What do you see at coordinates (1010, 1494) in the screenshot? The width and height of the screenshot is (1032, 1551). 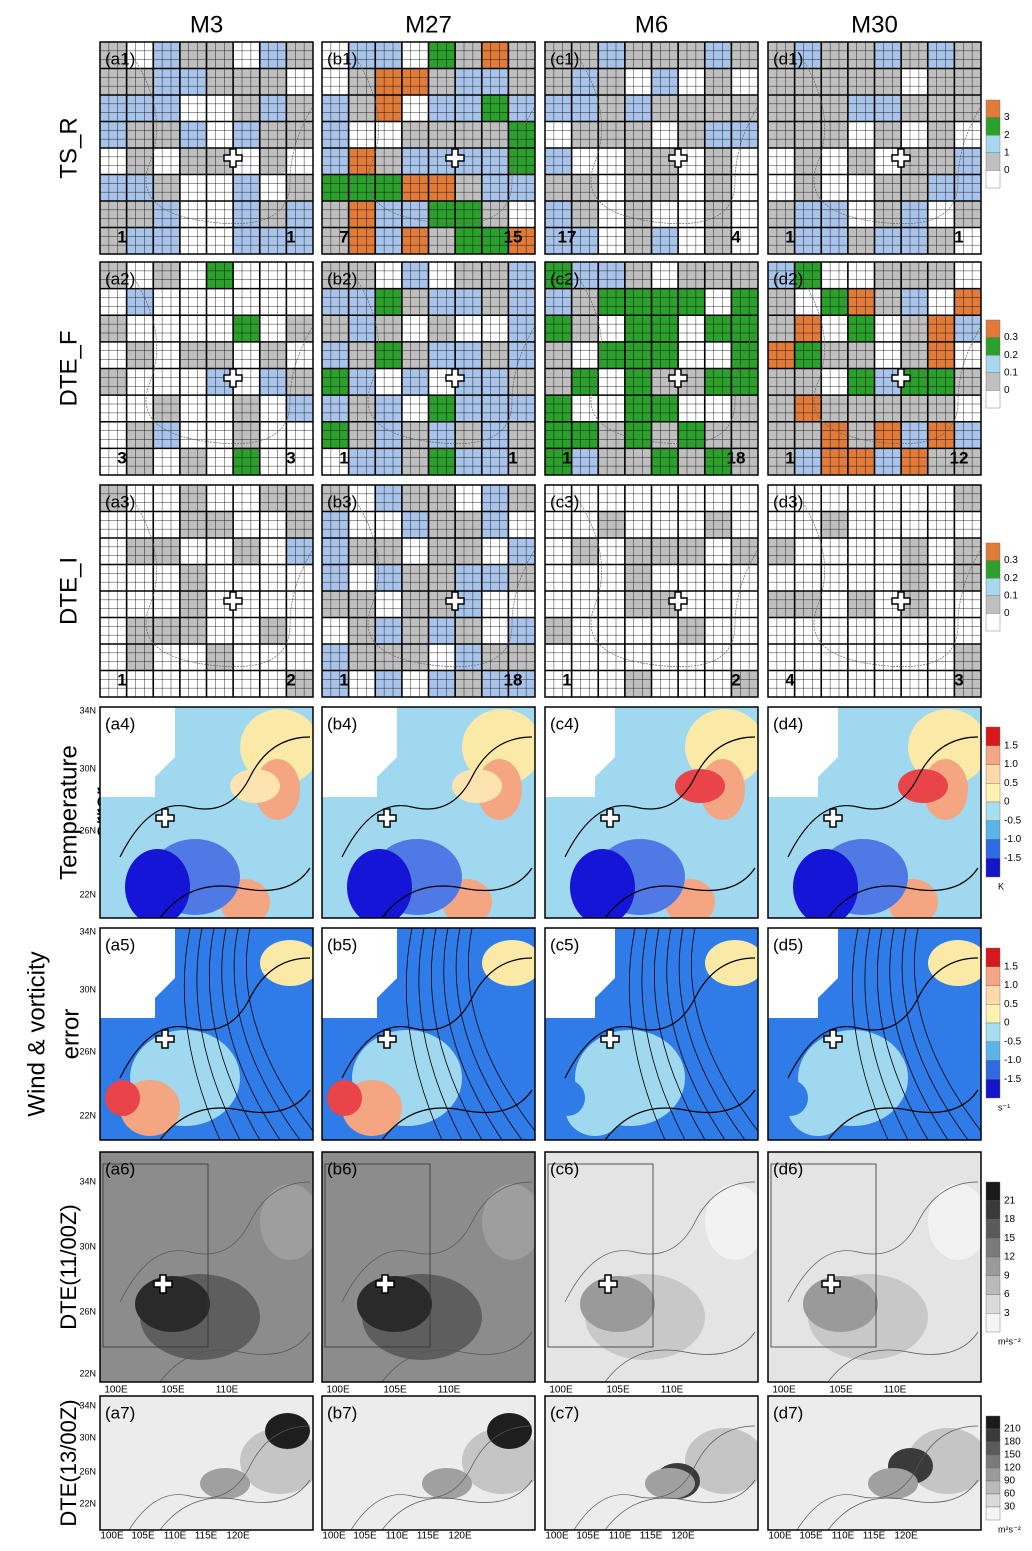 I see `colorbar-tick-label: 60` at bounding box center [1010, 1494].